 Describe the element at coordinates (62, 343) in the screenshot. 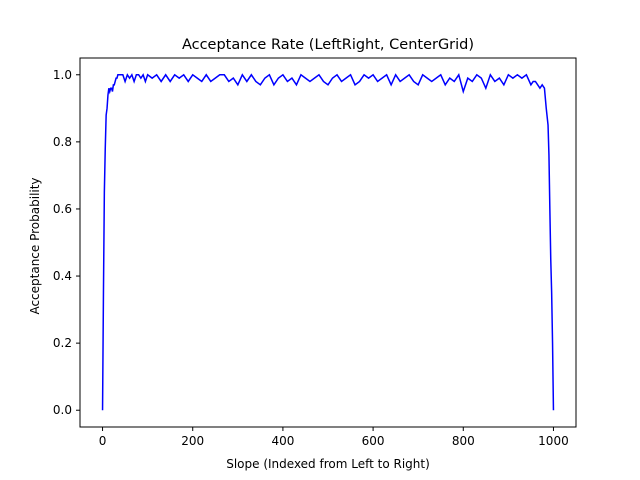

I see `y-tick-label: 0.2` at that location.